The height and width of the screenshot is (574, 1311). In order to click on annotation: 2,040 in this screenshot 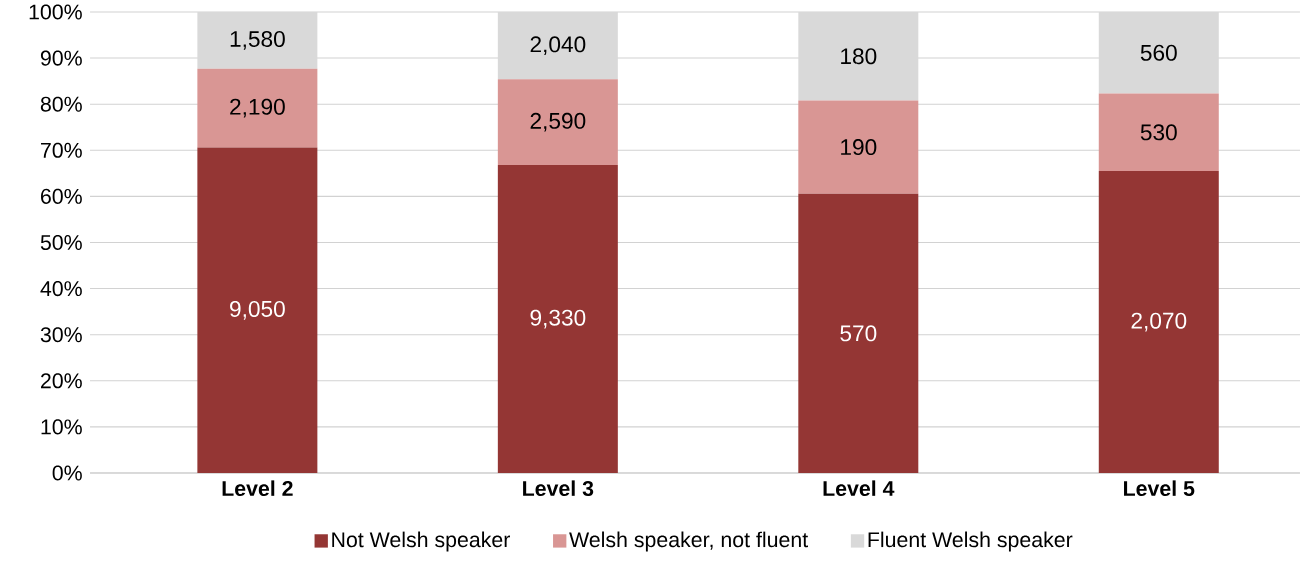, I will do `click(558, 46)`.